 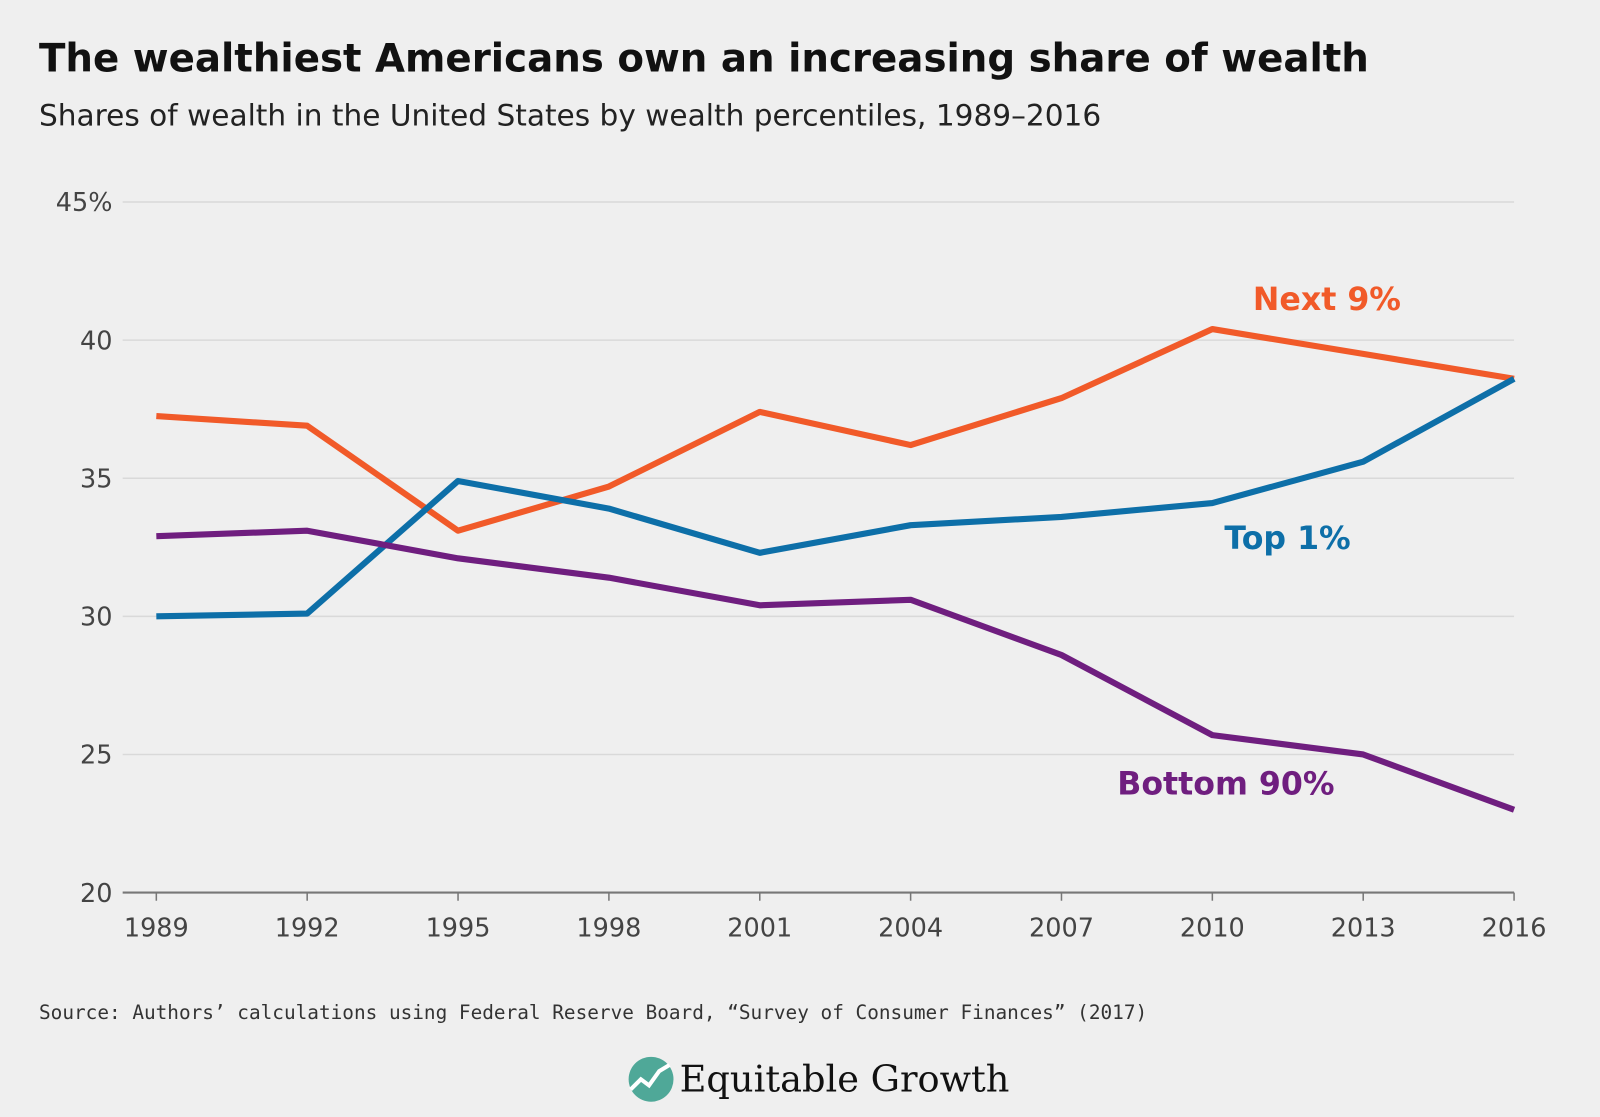 I want to click on x-tick-label: 1995, so click(x=458, y=928).